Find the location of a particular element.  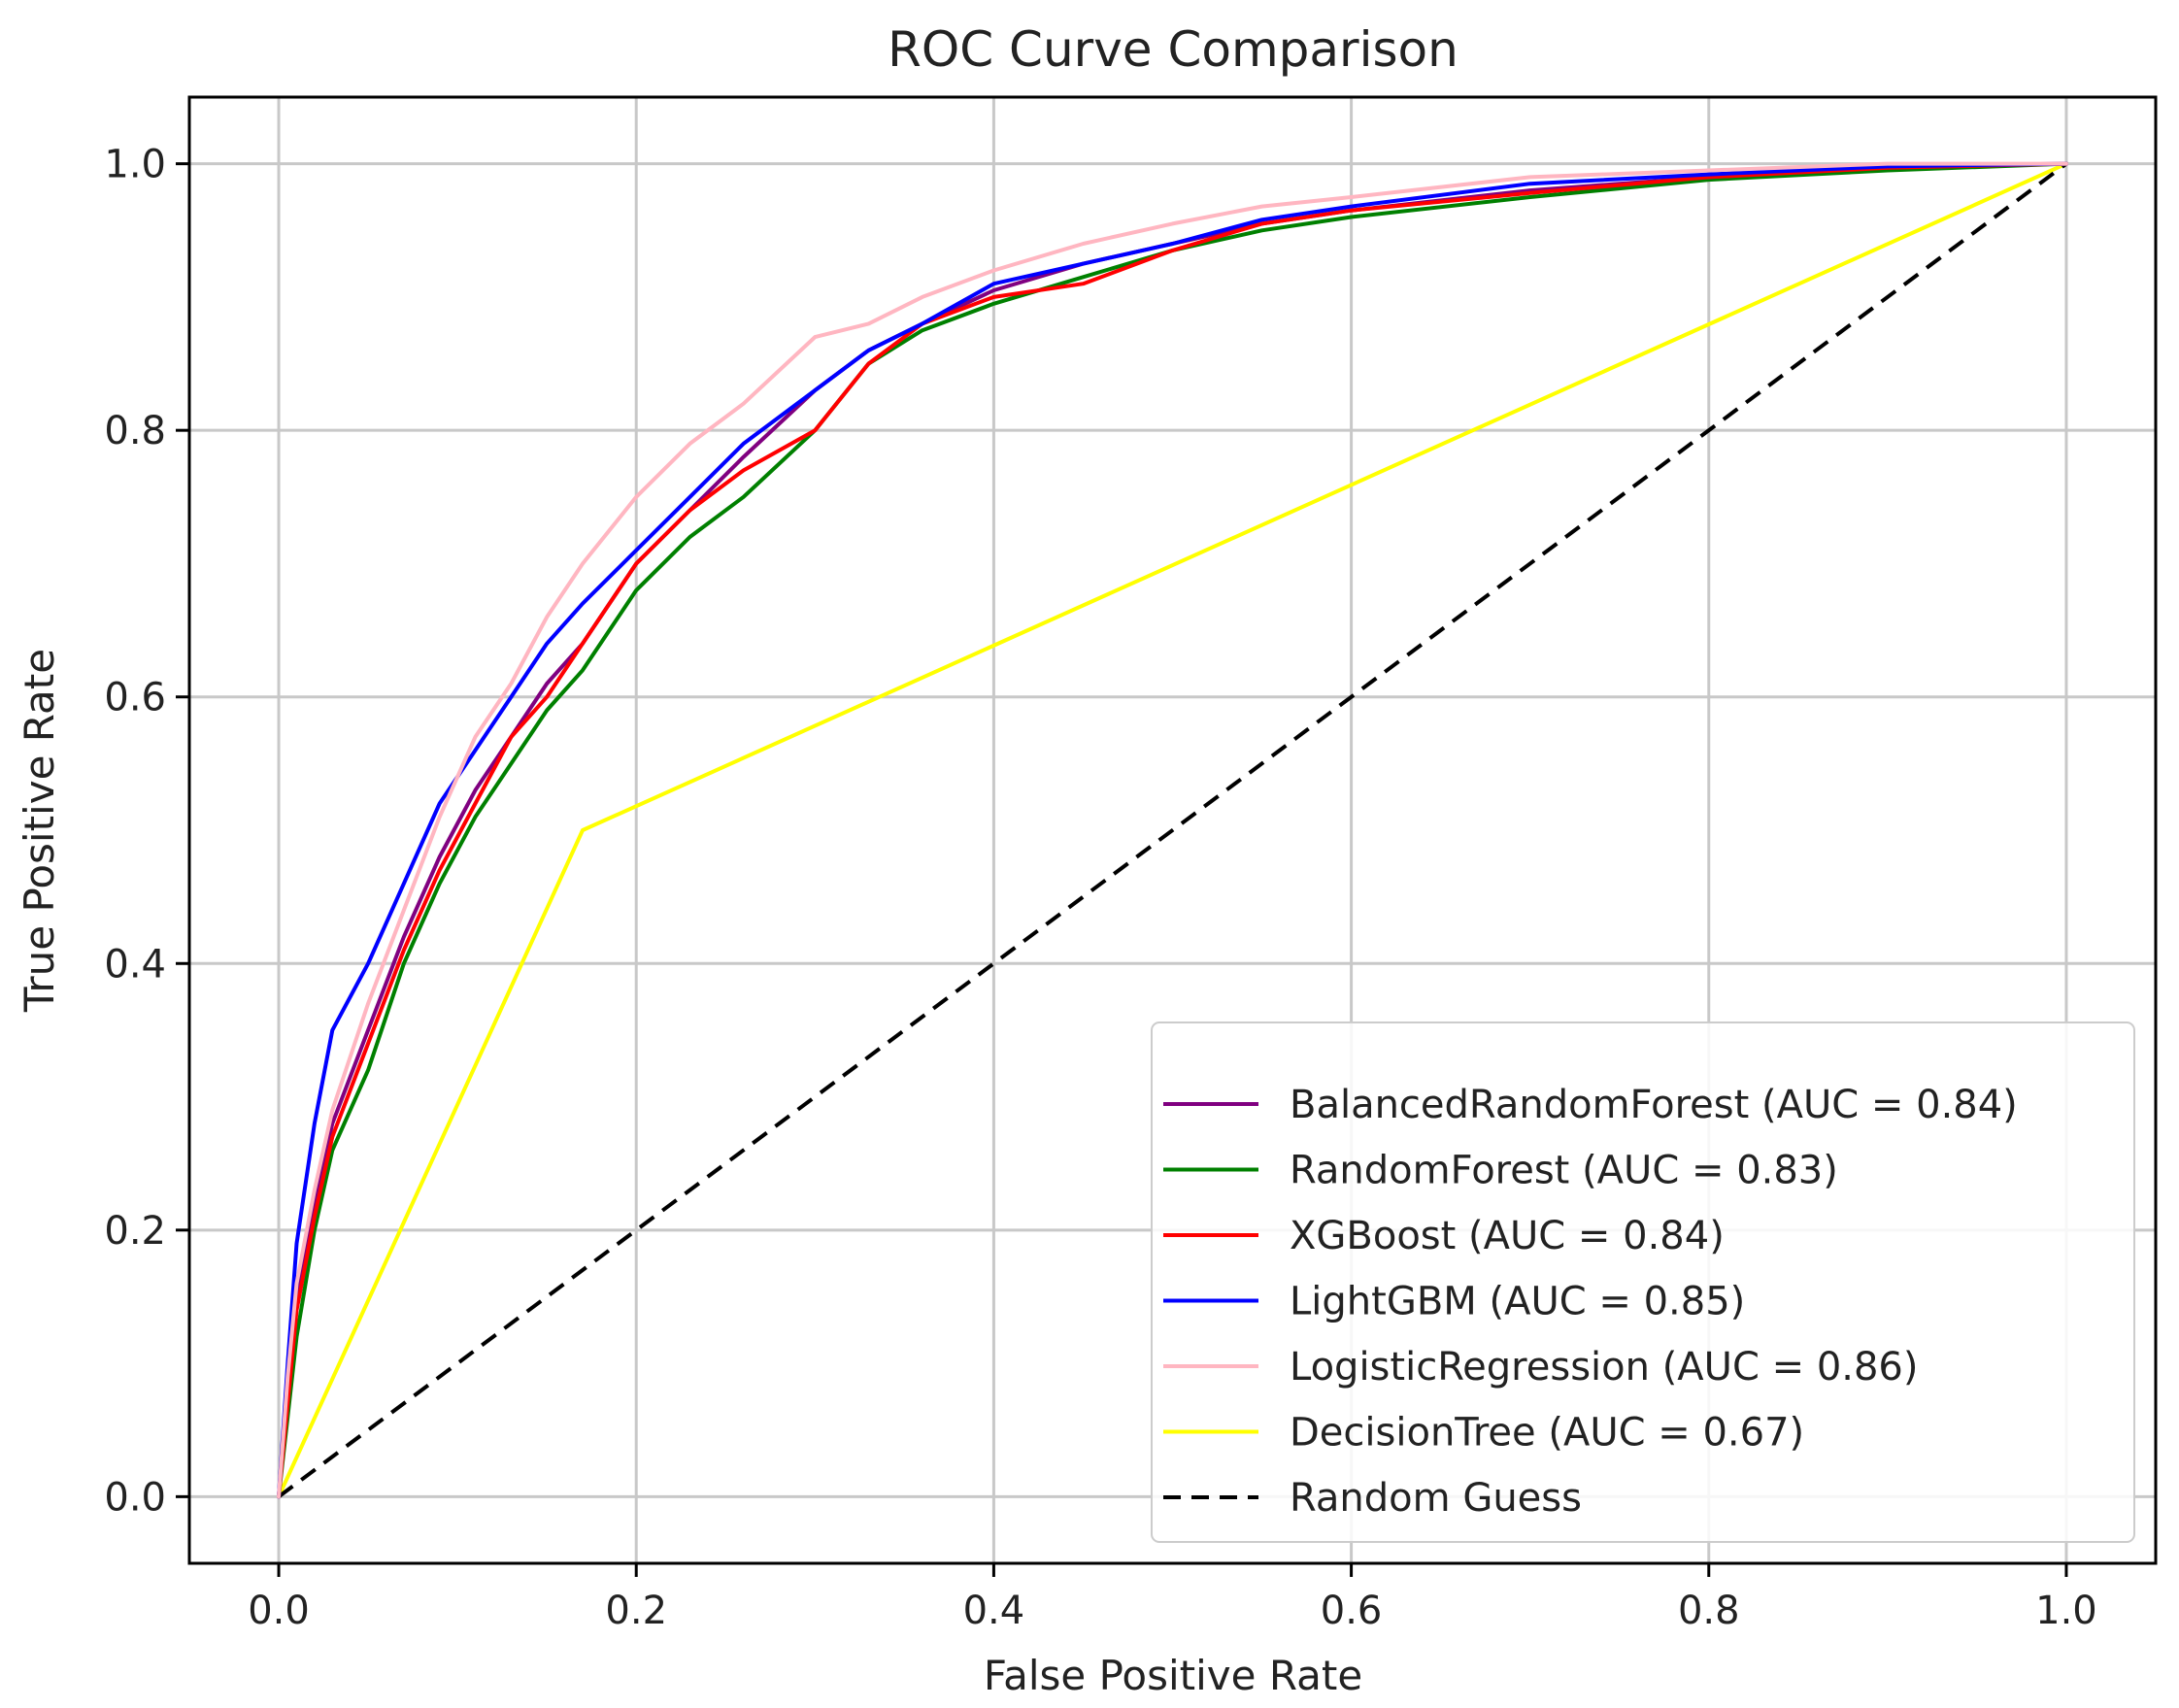

x-tick-label: 0.6 is located at coordinates (1352, 1611).